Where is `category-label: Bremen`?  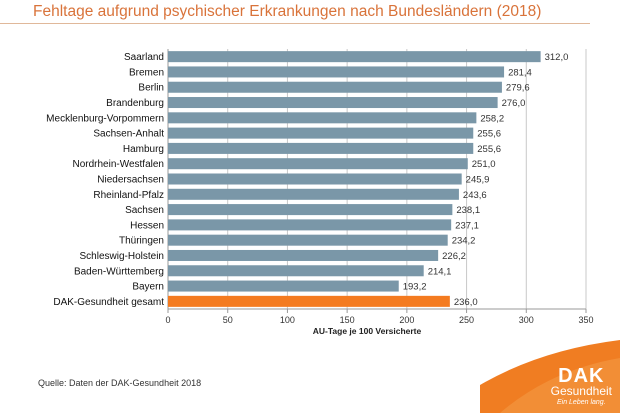 category-label: Bremen is located at coordinates (146, 72).